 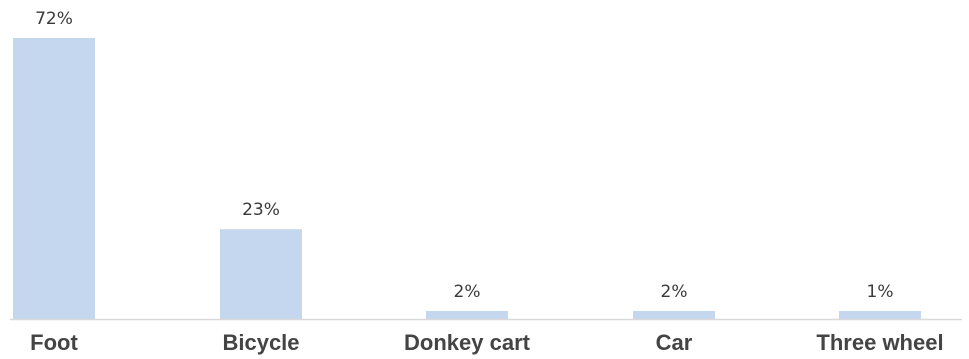 I want to click on bar-donkey-cart, so click(x=467, y=315).